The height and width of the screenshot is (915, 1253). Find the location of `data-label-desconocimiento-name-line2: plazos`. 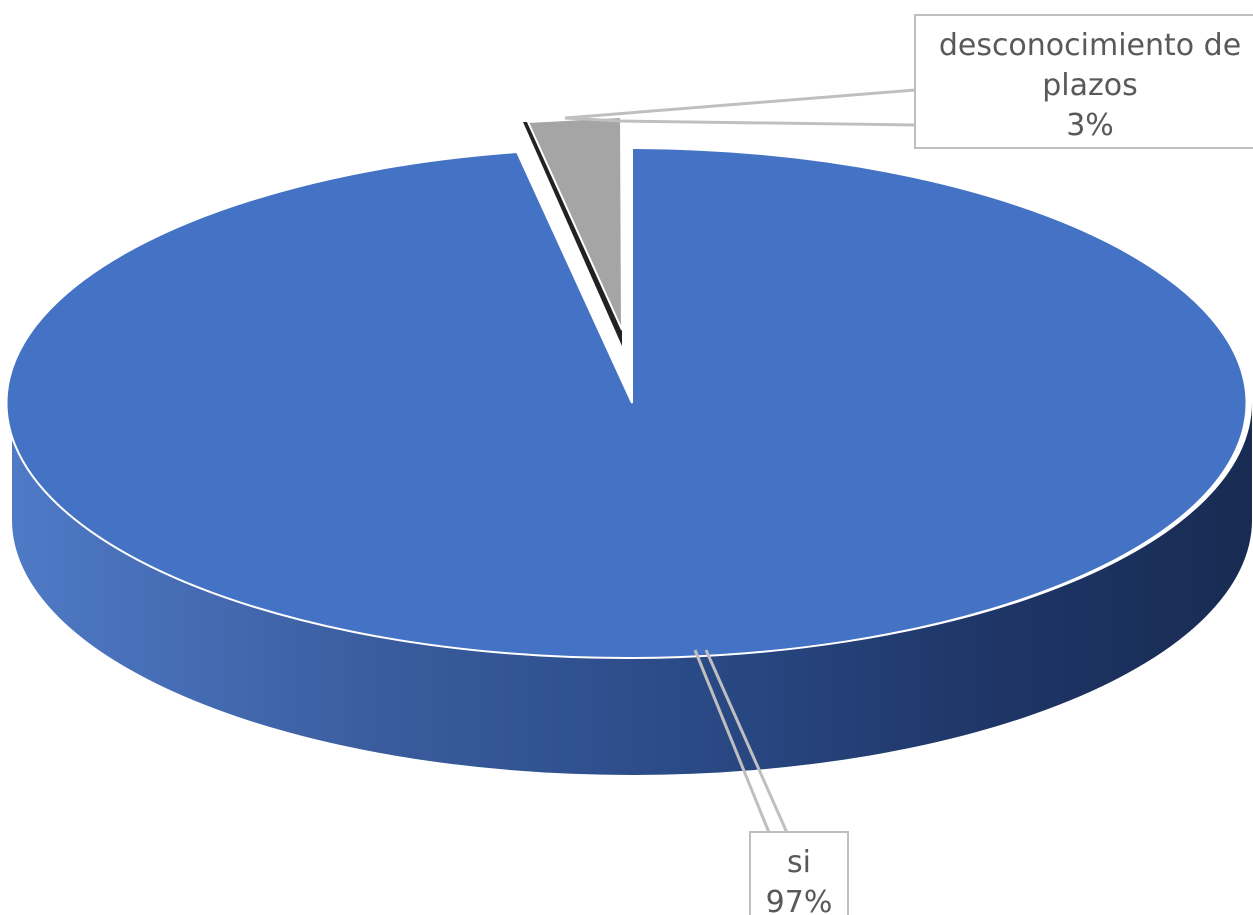

data-label-desconocimiento-name-line2: plazos is located at coordinates (1090, 85).